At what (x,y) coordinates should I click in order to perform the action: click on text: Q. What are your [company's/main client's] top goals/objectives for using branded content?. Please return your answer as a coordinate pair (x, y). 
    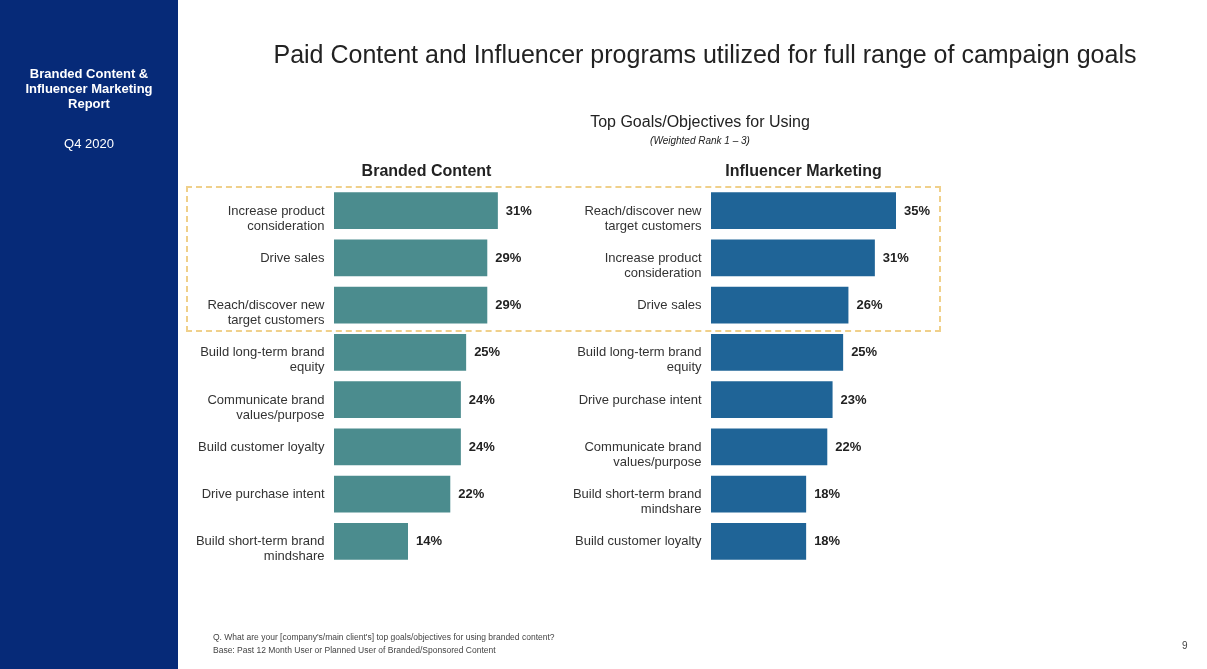
    Looking at the image, I should click on (384, 637).